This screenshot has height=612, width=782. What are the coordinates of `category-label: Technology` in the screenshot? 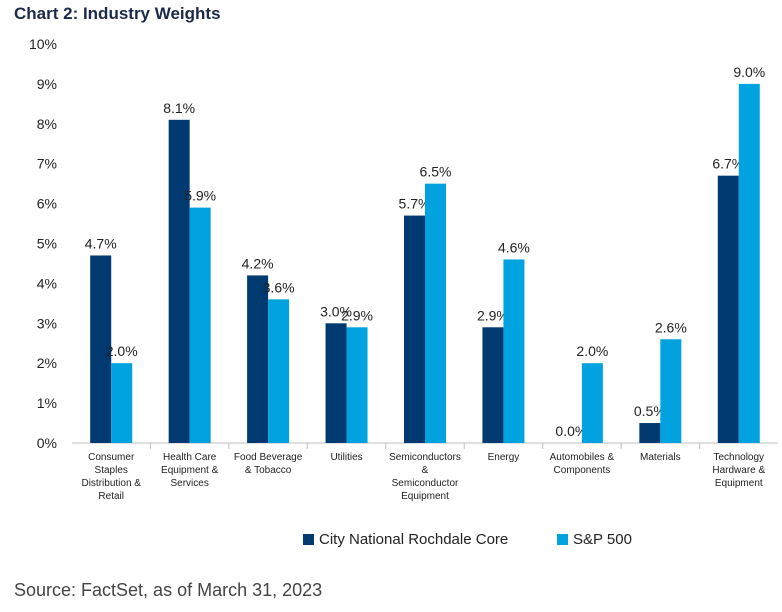 It's located at (738, 457).